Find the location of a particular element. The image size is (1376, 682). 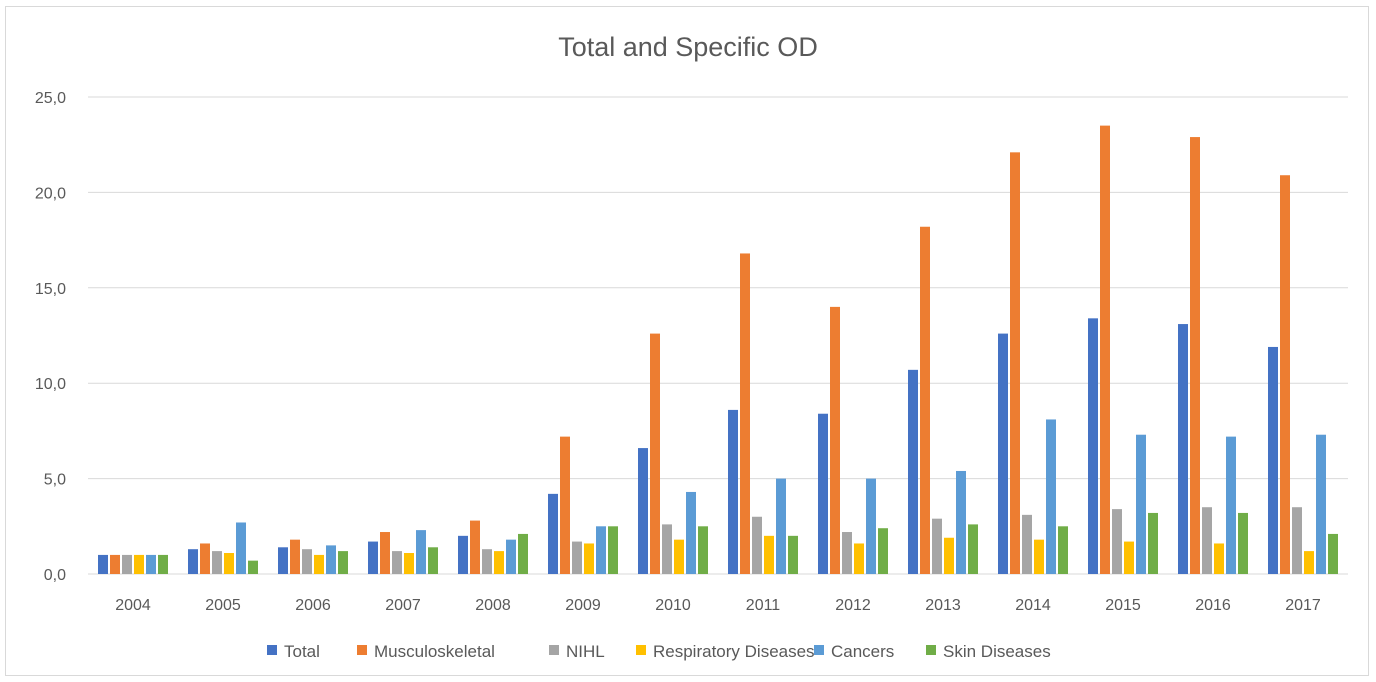

bar-respiratory-diseases-2009 is located at coordinates (589, 558).